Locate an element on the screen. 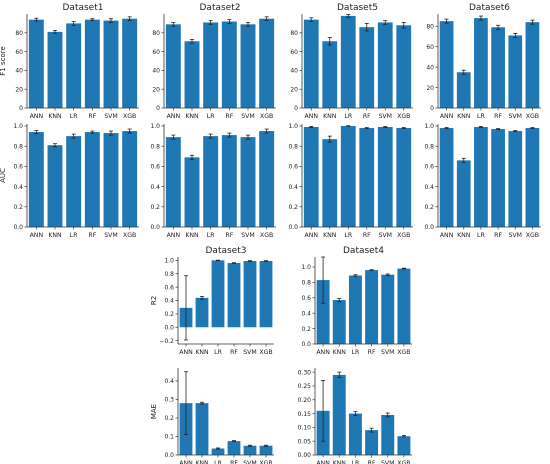 The image size is (550, 464). y-tick-label: 0.00 is located at coordinates (305, 455).